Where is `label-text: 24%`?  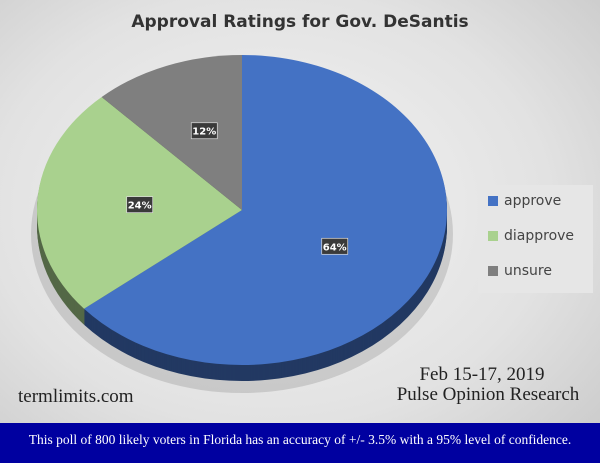
label-text: 24% is located at coordinates (140, 206).